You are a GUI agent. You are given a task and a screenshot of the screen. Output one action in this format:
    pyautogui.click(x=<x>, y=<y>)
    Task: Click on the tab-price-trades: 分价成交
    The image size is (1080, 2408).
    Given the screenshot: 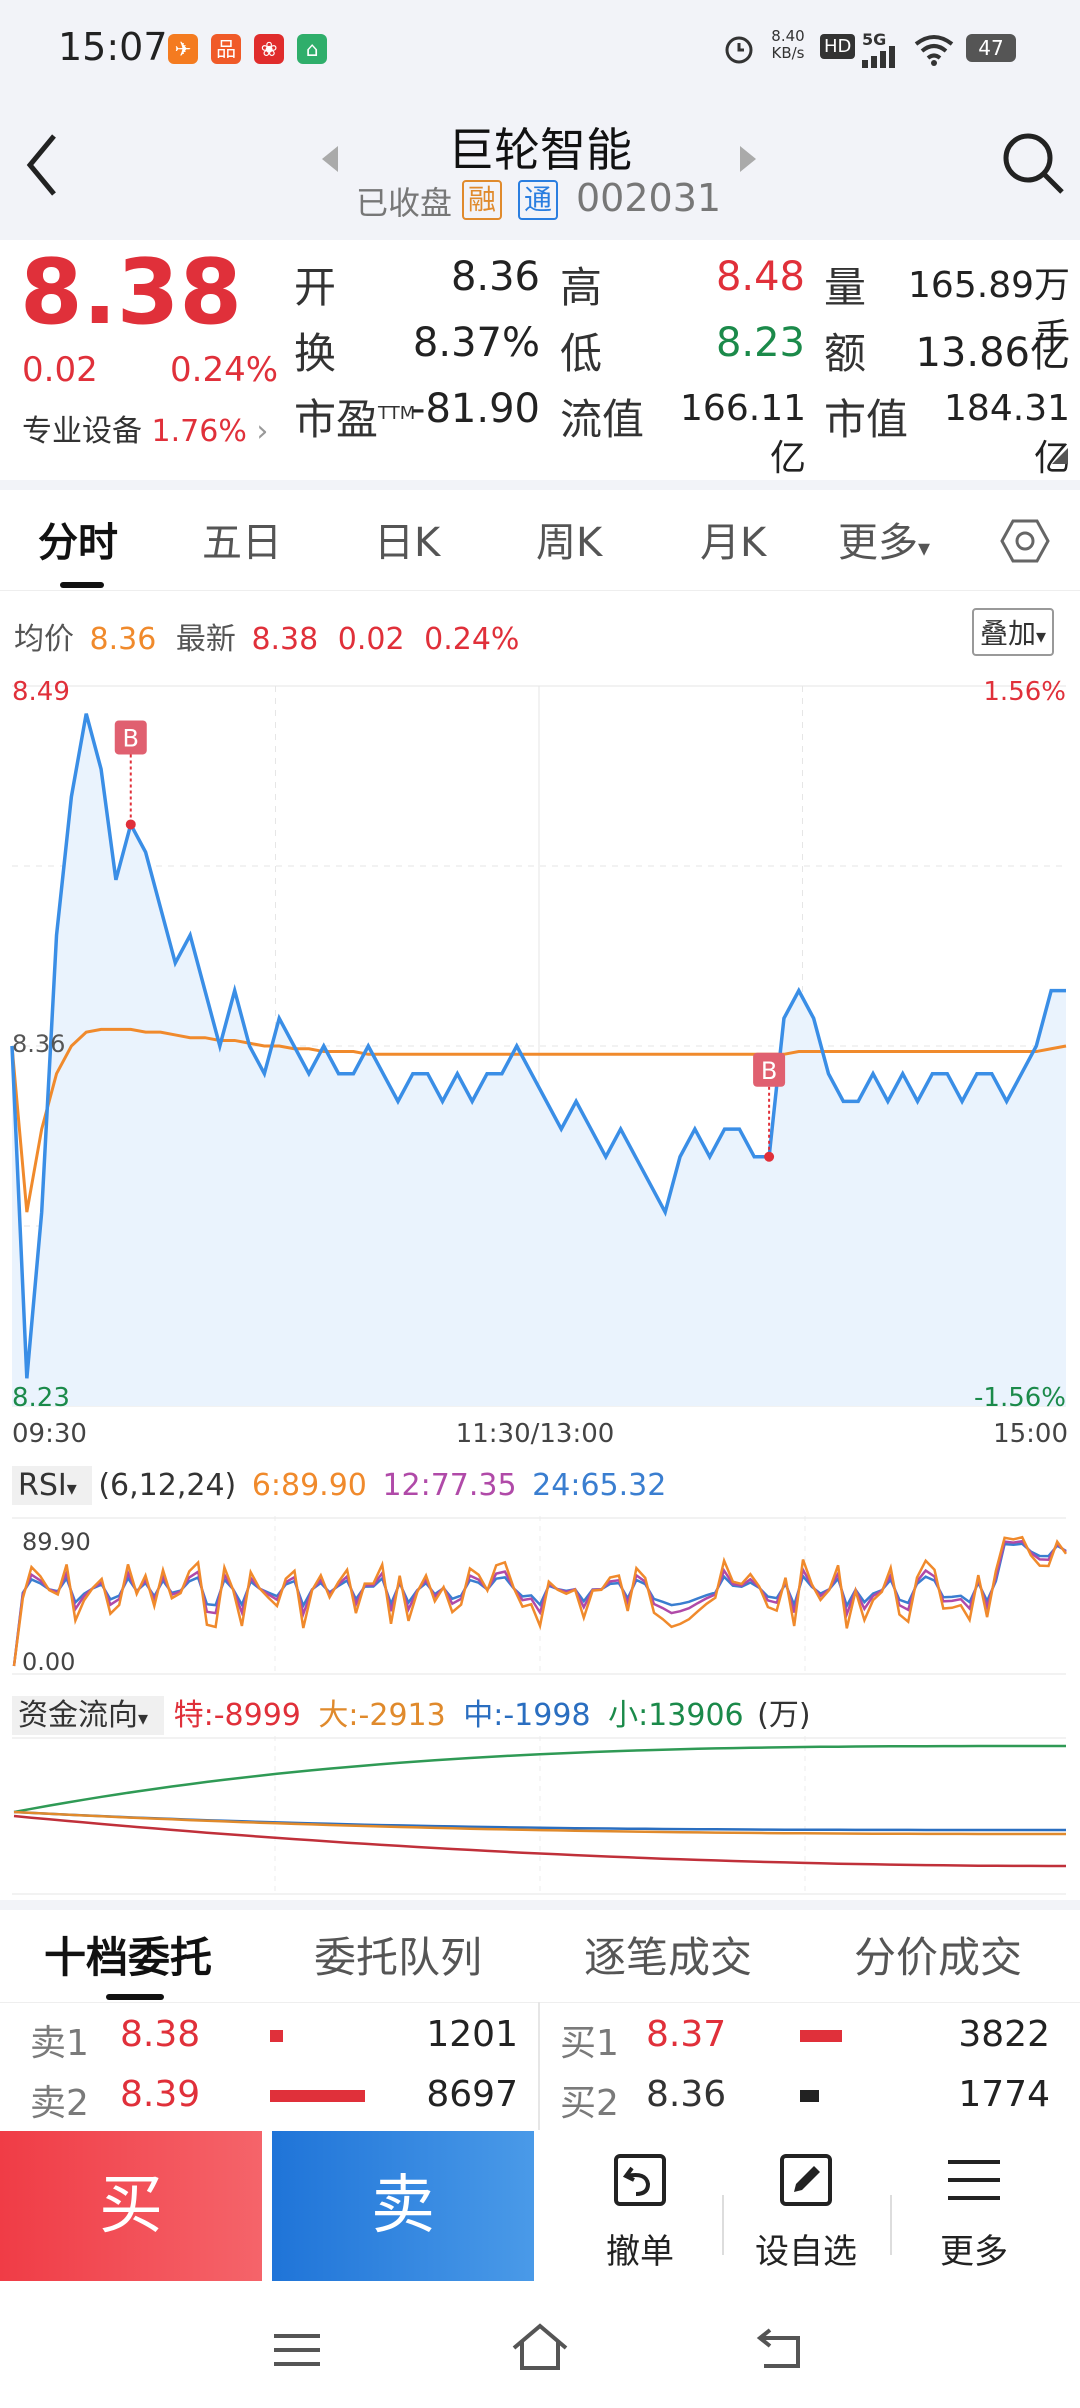 What is the action you would take?
    pyautogui.click(x=938, y=1957)
    